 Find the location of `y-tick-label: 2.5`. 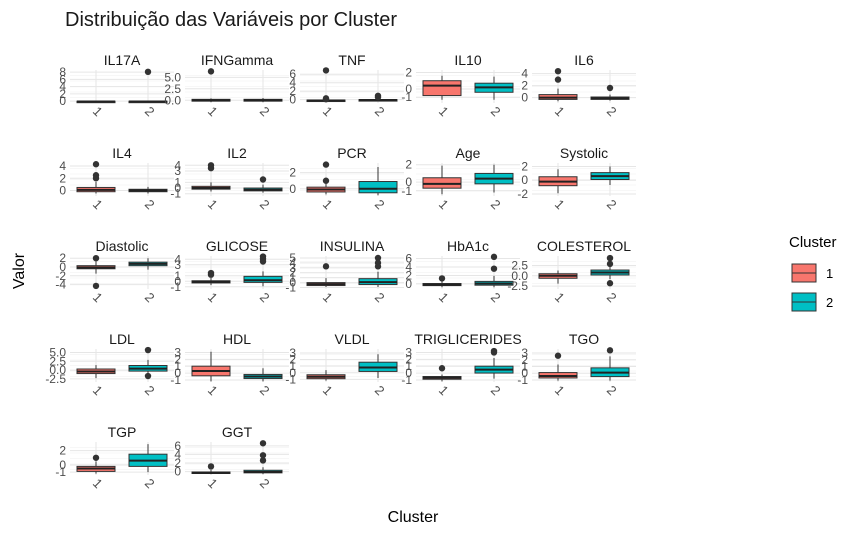

y-tick-label: 2.5 is located at coordinates (57, 361).